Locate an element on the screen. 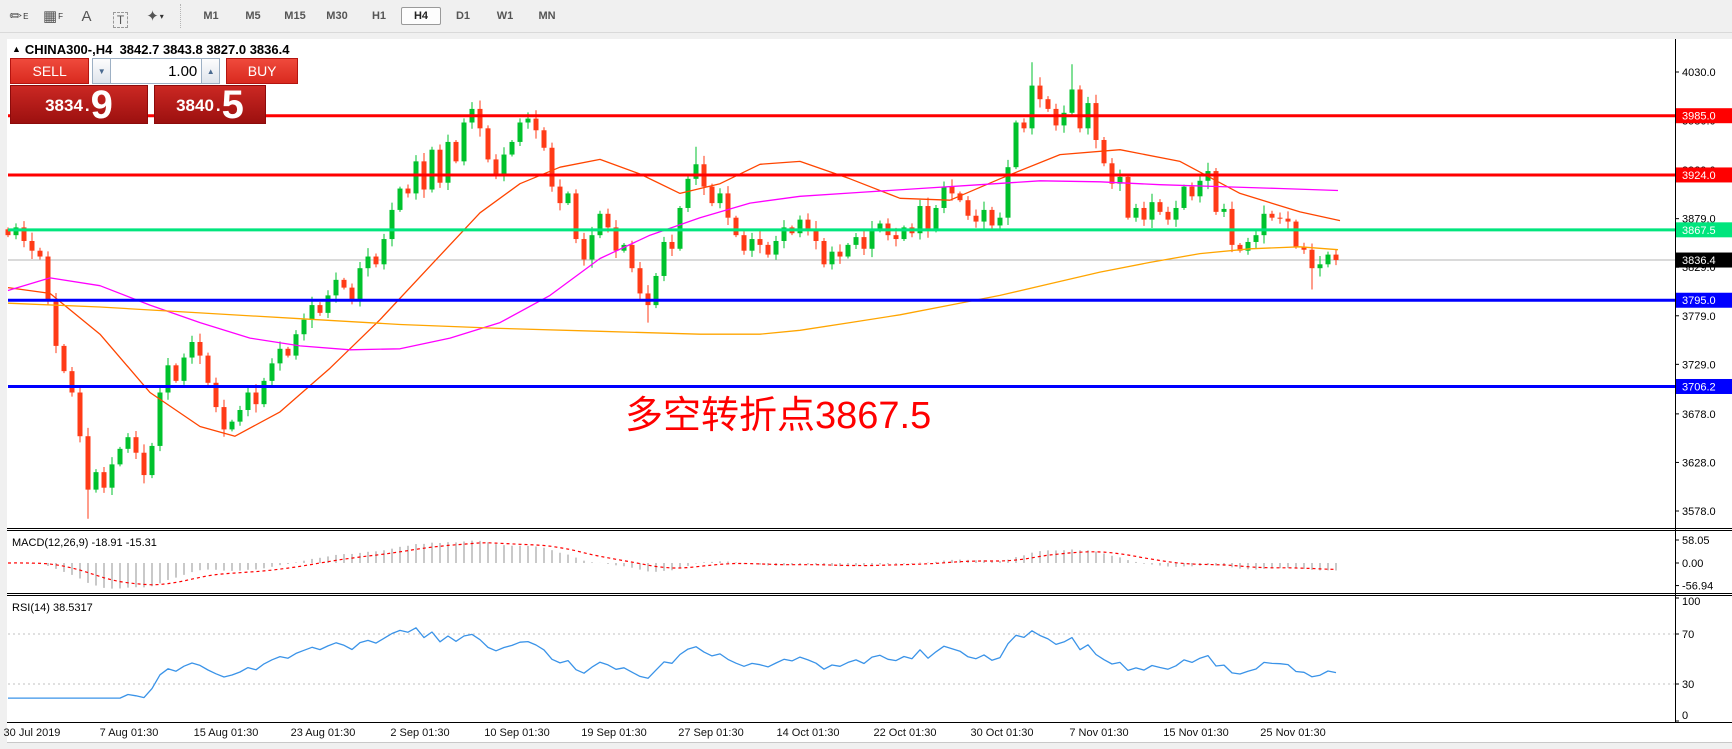 The image size is (1732, 749). buy-button: BUY is located at coordinates (262, 71).